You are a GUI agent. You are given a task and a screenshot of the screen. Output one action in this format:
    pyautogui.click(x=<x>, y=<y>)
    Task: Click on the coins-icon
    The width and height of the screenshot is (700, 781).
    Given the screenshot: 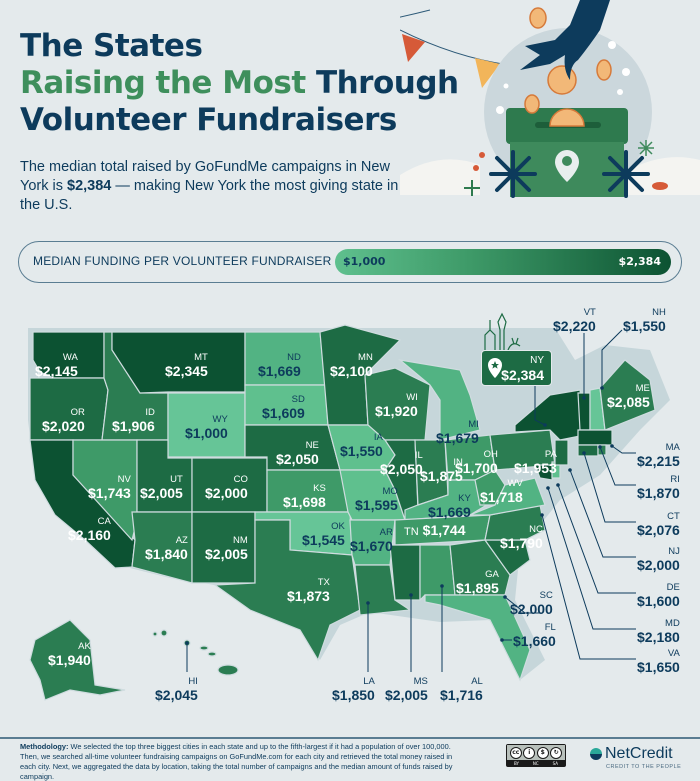 What is the action you would take?
    pyautogui.click(x=568, y=67)
    